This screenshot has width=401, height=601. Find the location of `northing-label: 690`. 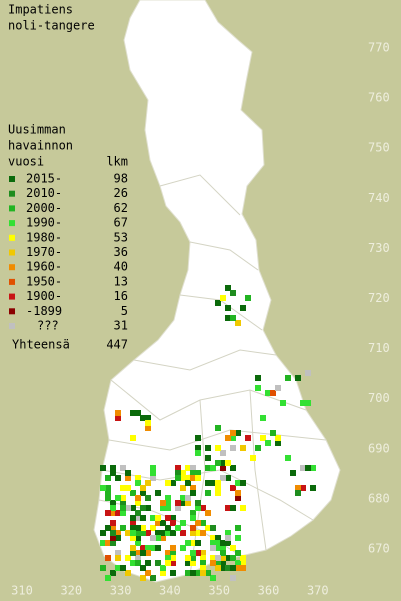

northing-label: 690 is located at coordinates (379, 448).